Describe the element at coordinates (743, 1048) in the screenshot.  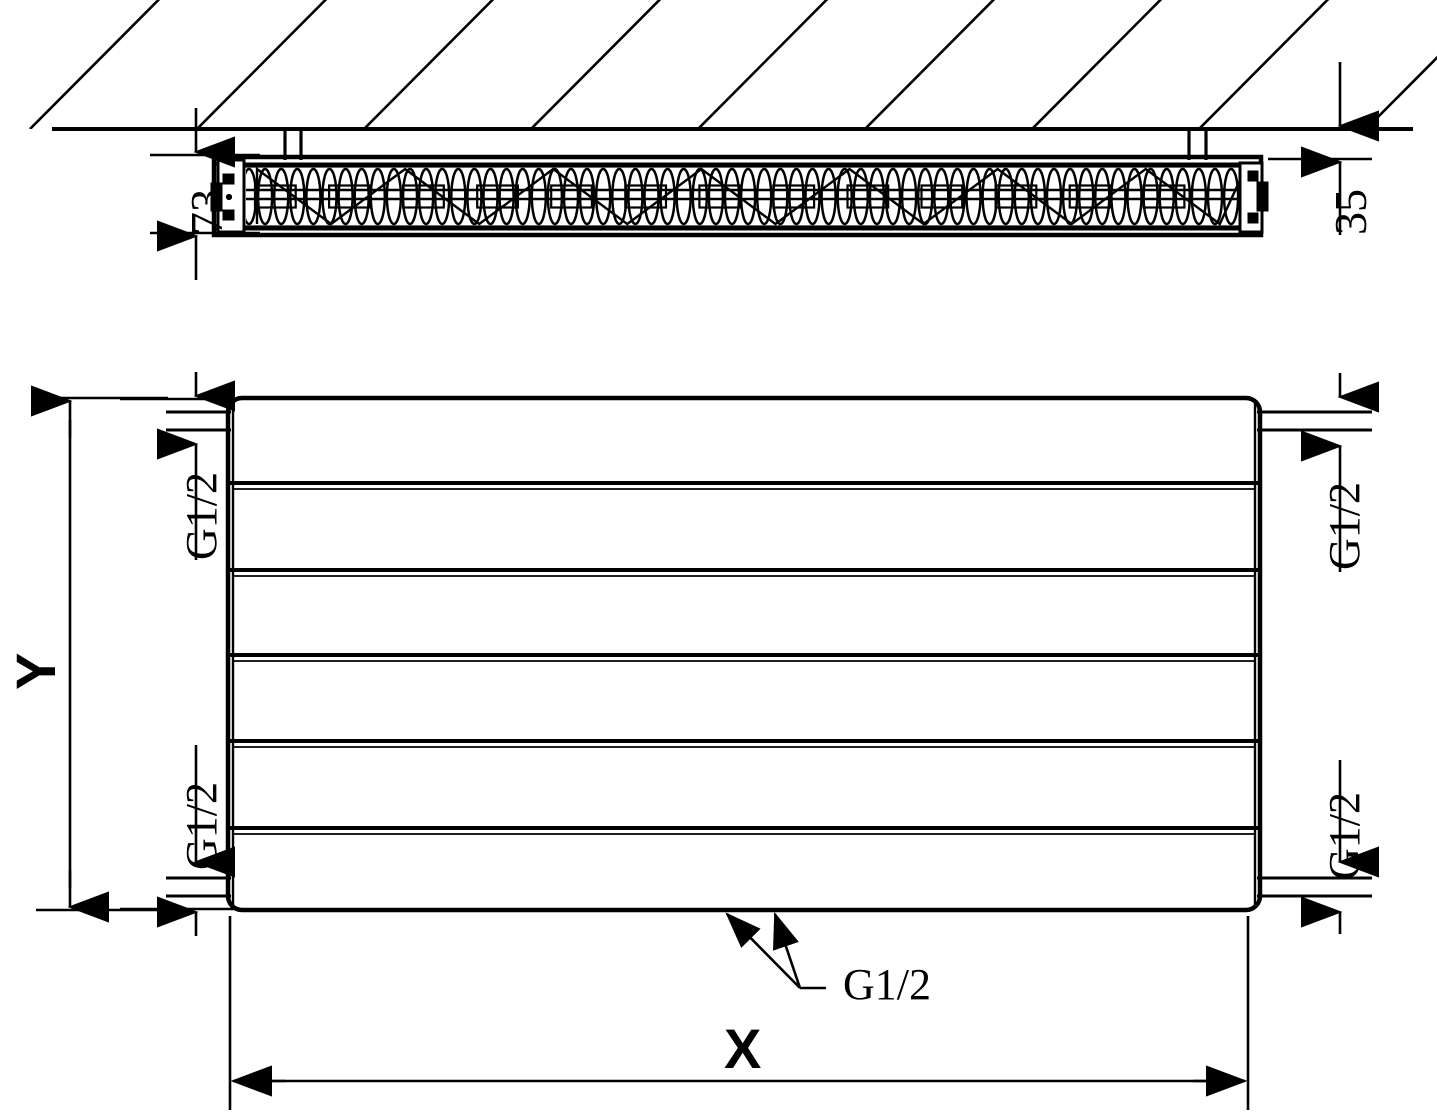
I see `dimension-label-x: X` at that location.